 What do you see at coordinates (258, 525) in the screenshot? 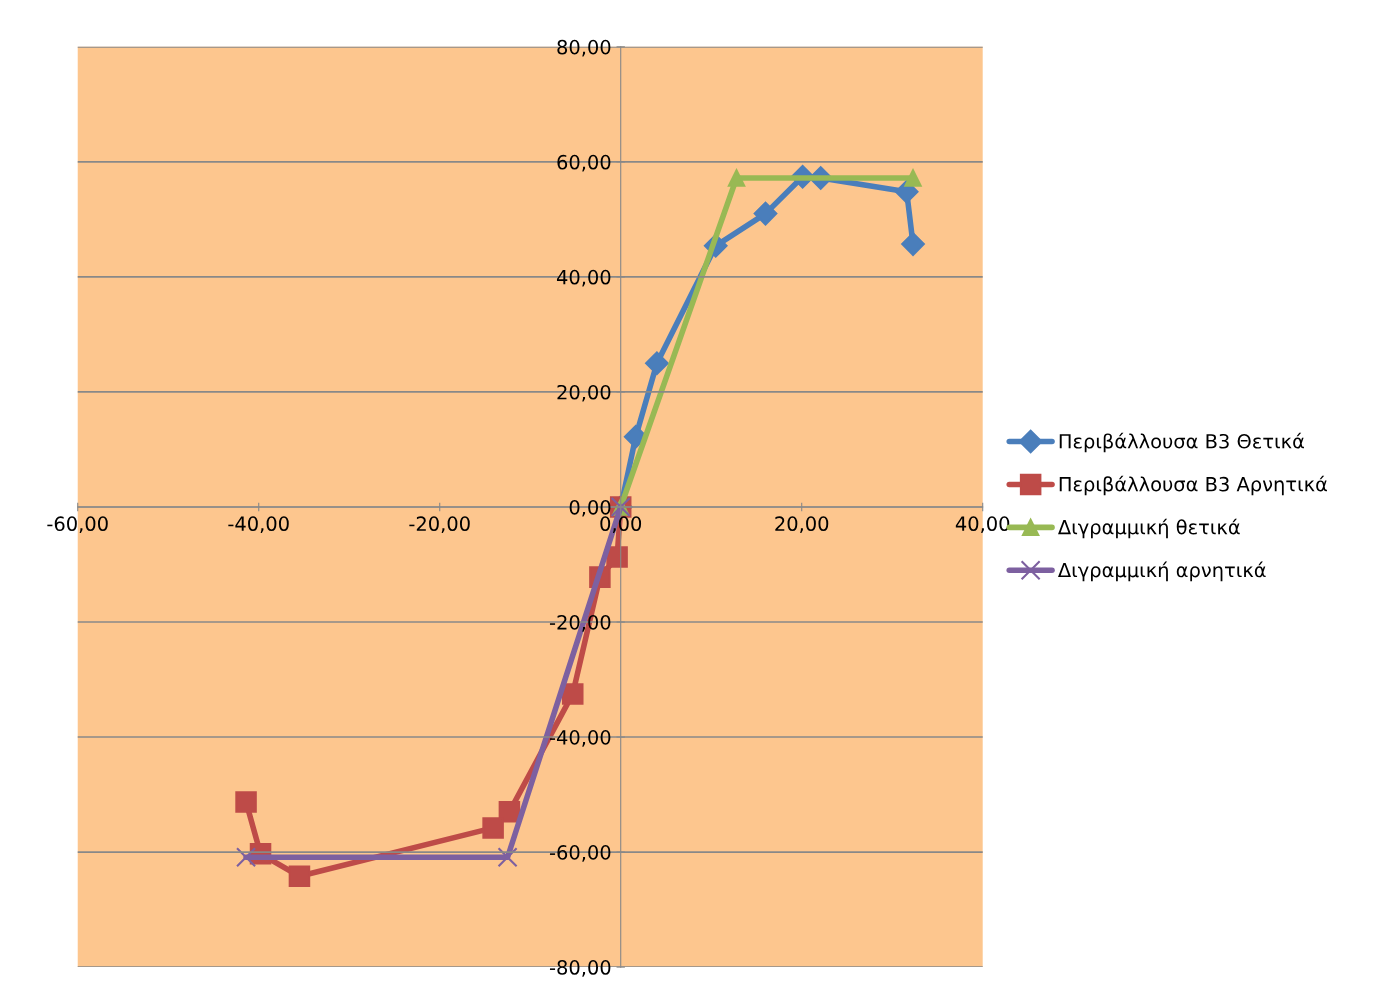
I see `x-tick-label: -40,00` at bounding box center [258, 525].